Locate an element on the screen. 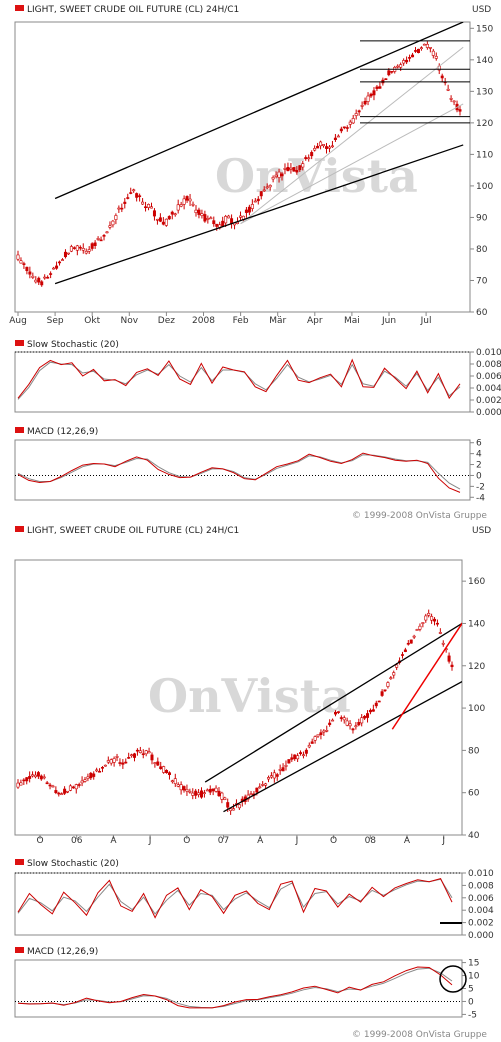 This screenshot has height=1042, width=501. indicator-icon is located at coordinates (19, 430).